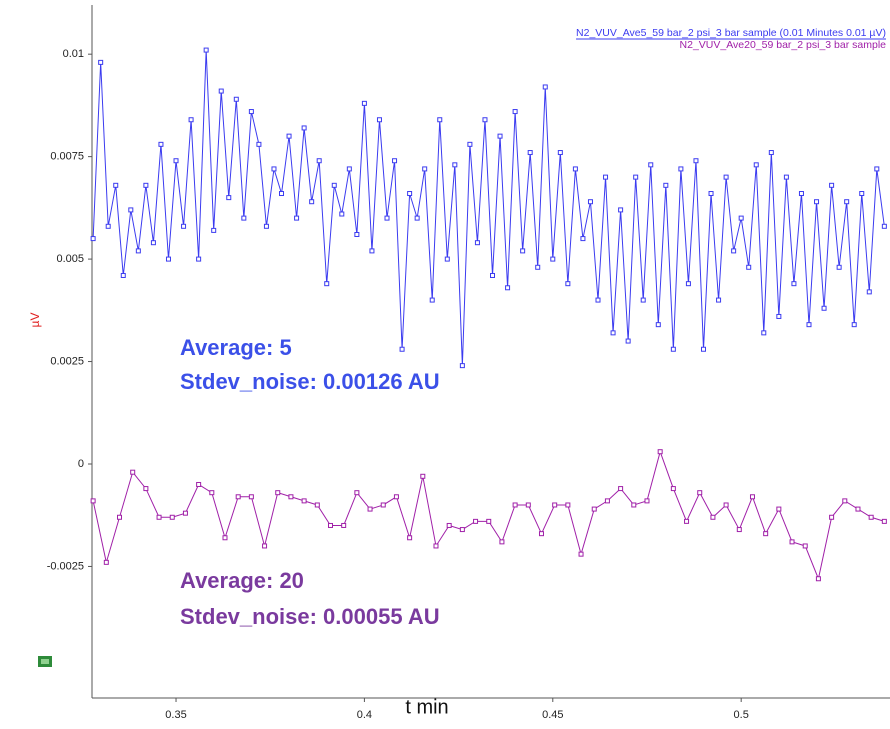 The width and height of the screenshot is (890, 729). I want to click on annotation: Average: 5, so click(236, 347).